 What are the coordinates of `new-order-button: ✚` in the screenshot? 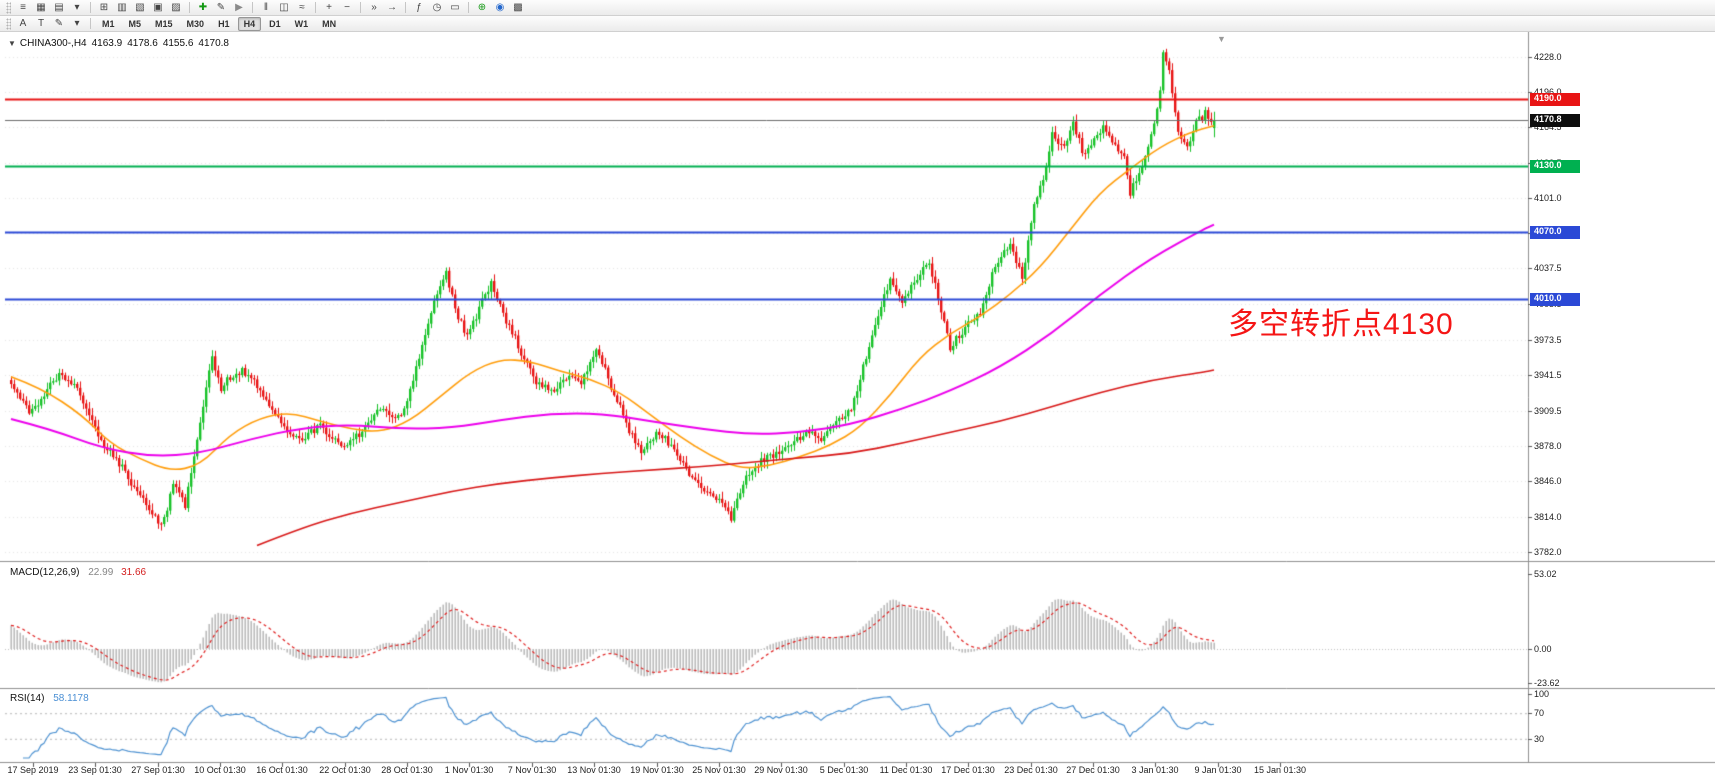 It's located at (203, 8).